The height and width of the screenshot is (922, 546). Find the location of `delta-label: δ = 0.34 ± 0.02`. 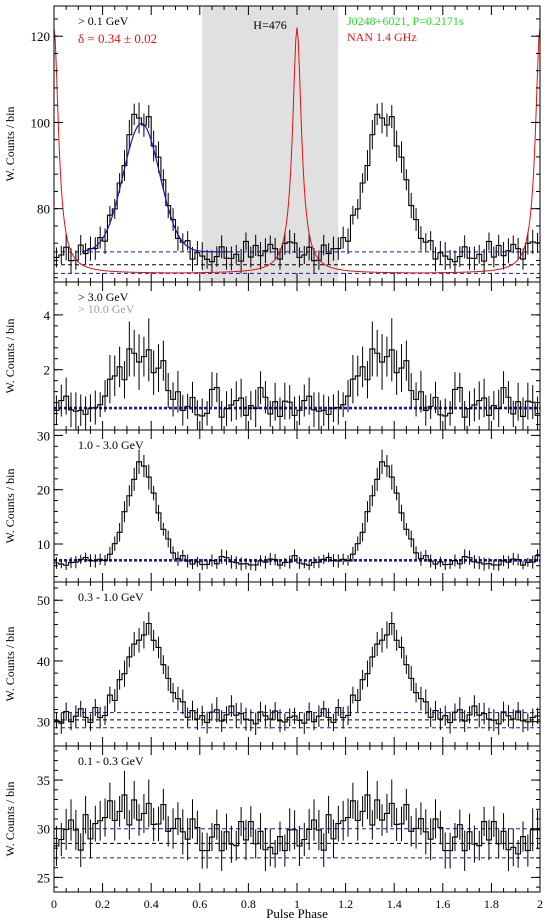

delta-label: δ = 0.34 ± 0.02 is located at coordinates (117, 38).